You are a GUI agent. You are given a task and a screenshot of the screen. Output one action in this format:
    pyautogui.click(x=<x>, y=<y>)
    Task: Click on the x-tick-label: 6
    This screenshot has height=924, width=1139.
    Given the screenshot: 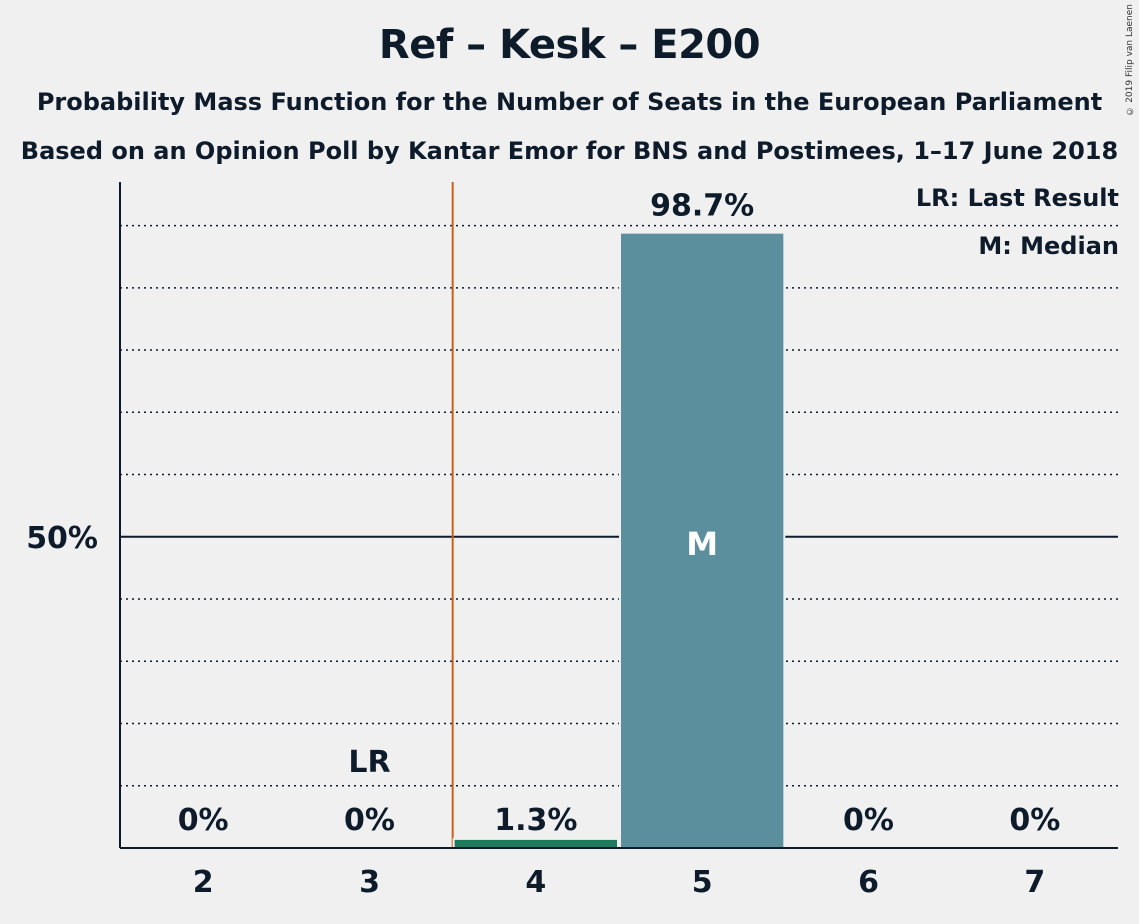 What is the action you would take?
    pyautogui.click(x=868, y=882)
    